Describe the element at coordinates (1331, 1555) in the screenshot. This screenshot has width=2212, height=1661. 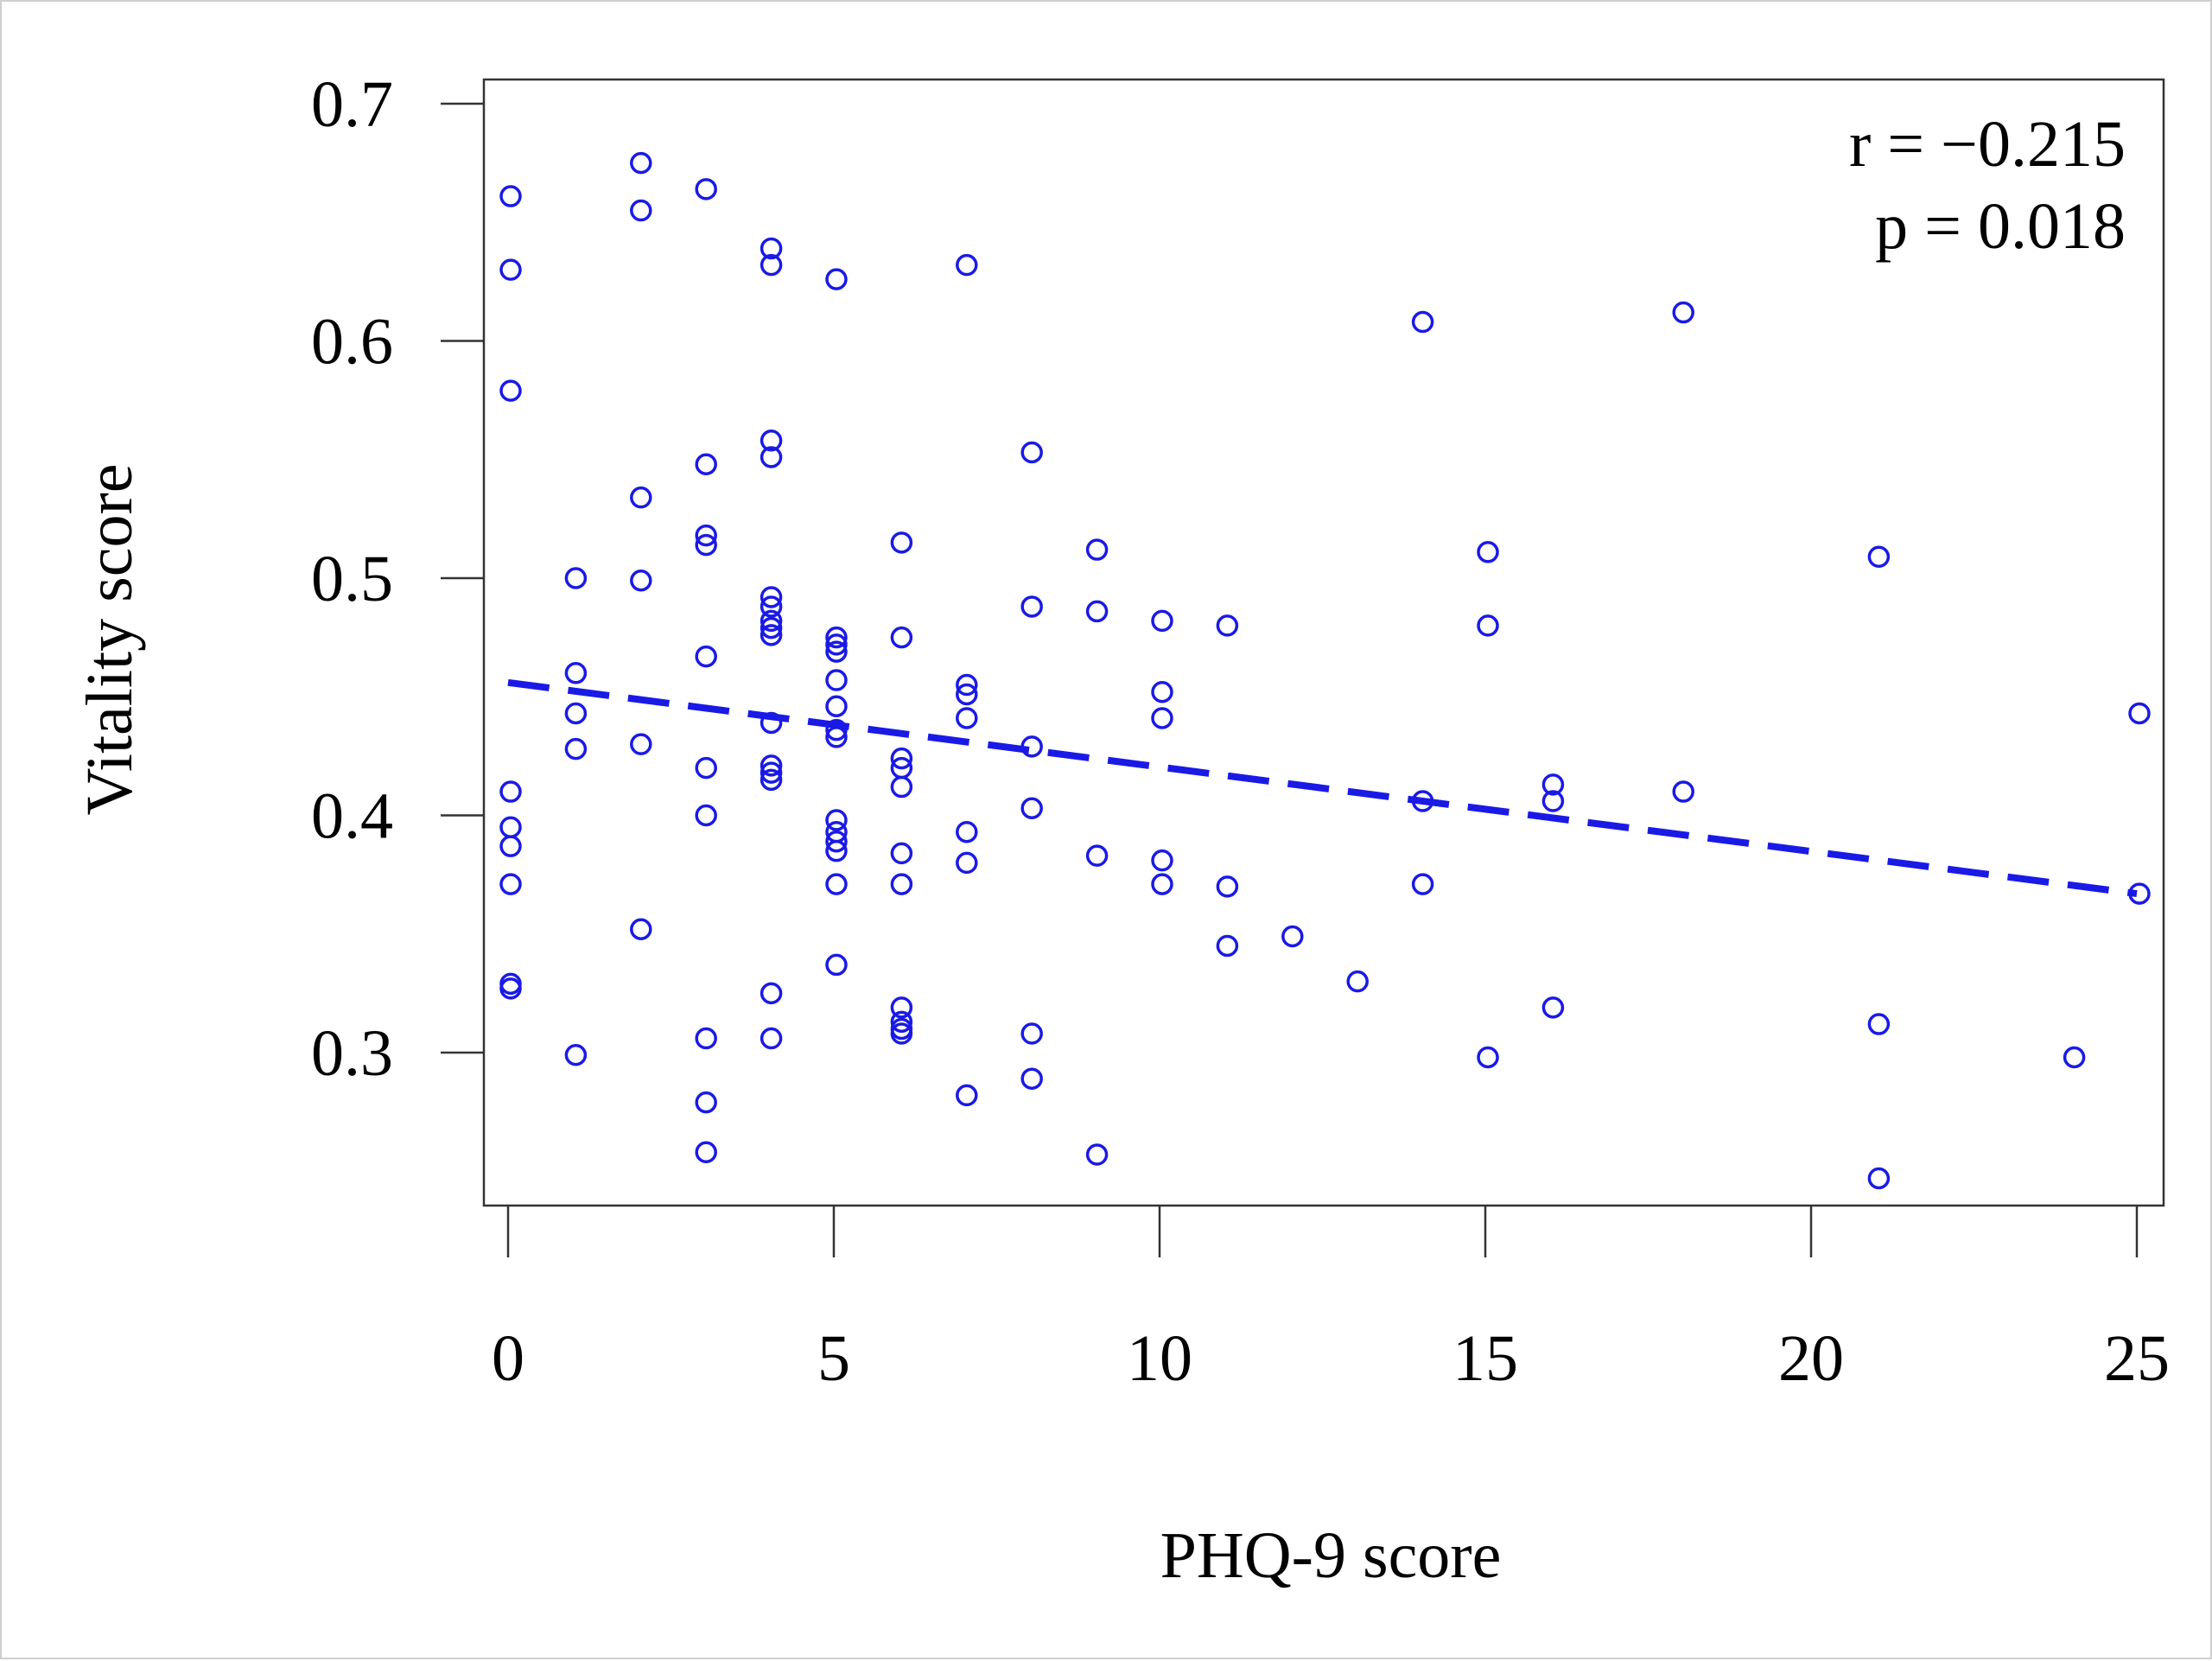
I see `x-axis-title: PHQ-9 score` at that location.